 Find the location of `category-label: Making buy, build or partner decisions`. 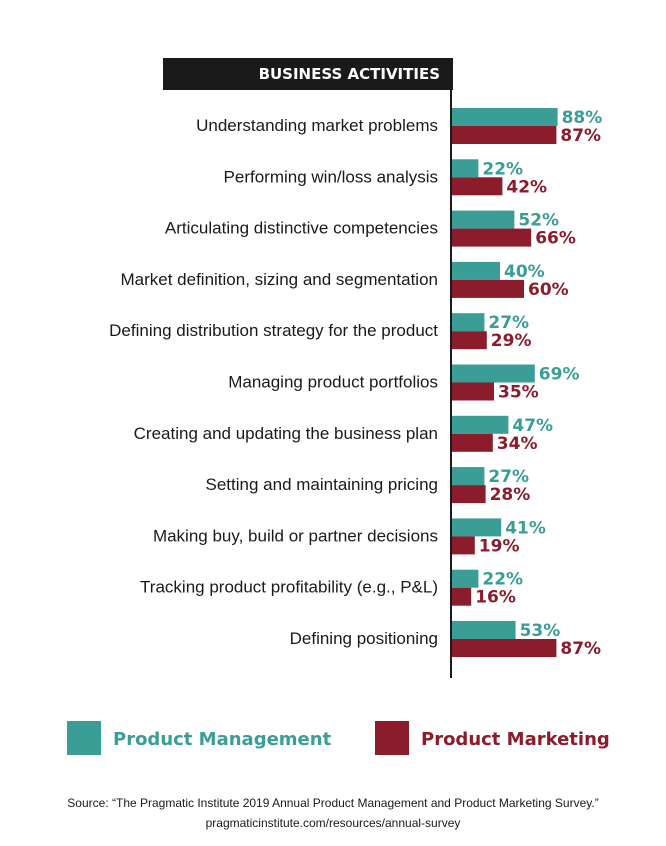

category-label: Making buy, build or partner decisions is located at coordinates (295, 535).